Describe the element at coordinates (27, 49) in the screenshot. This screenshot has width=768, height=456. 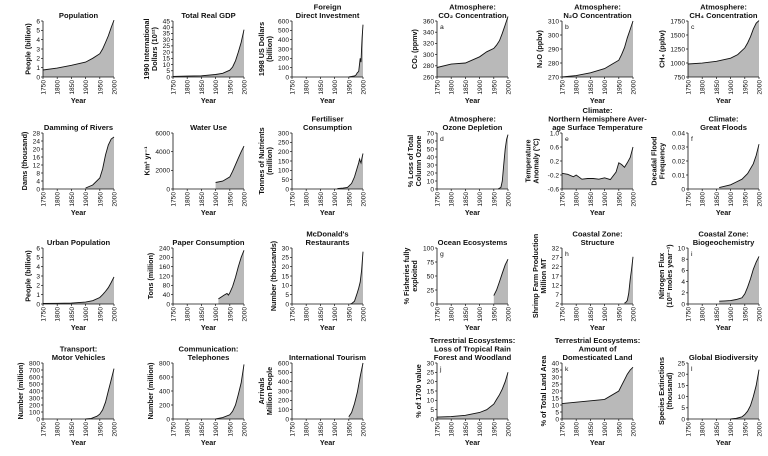
I see `y-axis-label: People (billion)` at that location.